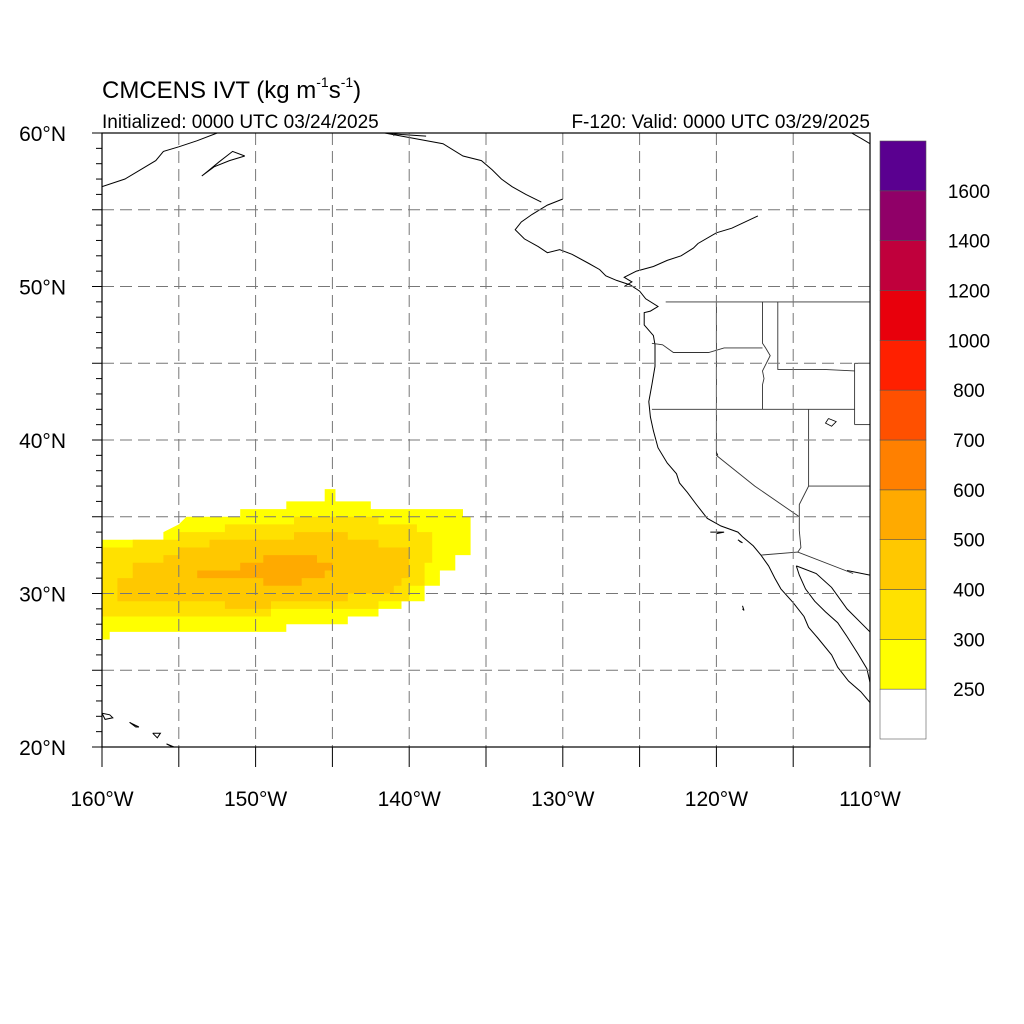 This screenshot has width=1024, height=1024. What do you see at coordinates (562, 799) in the screenshot?
I see `lon-label: 130°W` at bounding box center [562, 799].